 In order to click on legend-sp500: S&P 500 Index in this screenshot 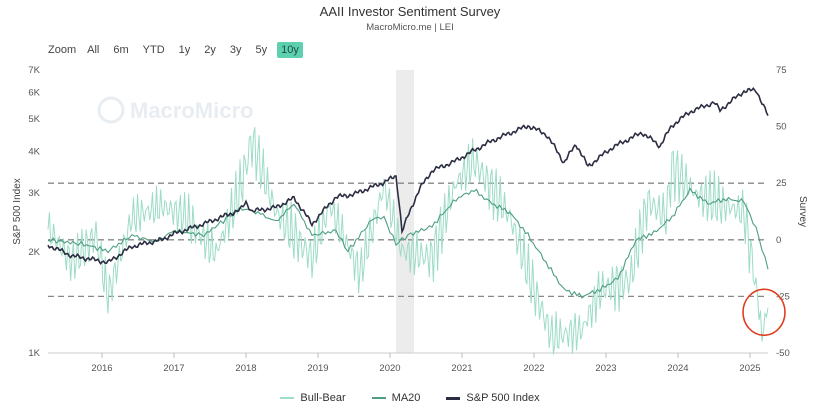, I will do `click(493, 398)`.